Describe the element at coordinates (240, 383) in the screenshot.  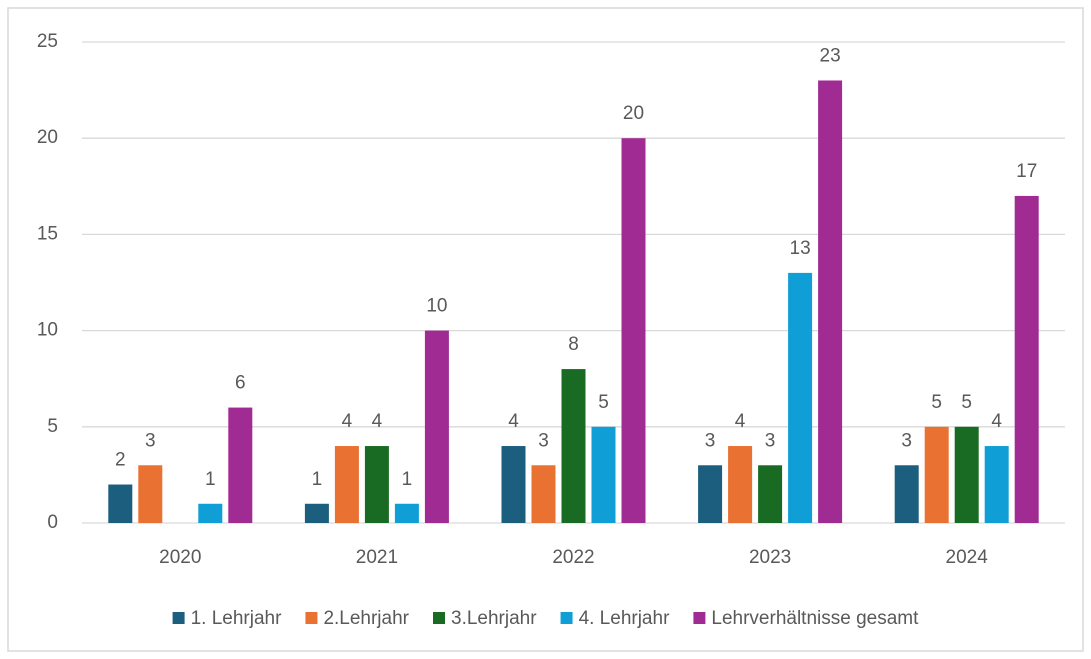
I see `data-label: 6` at that location.